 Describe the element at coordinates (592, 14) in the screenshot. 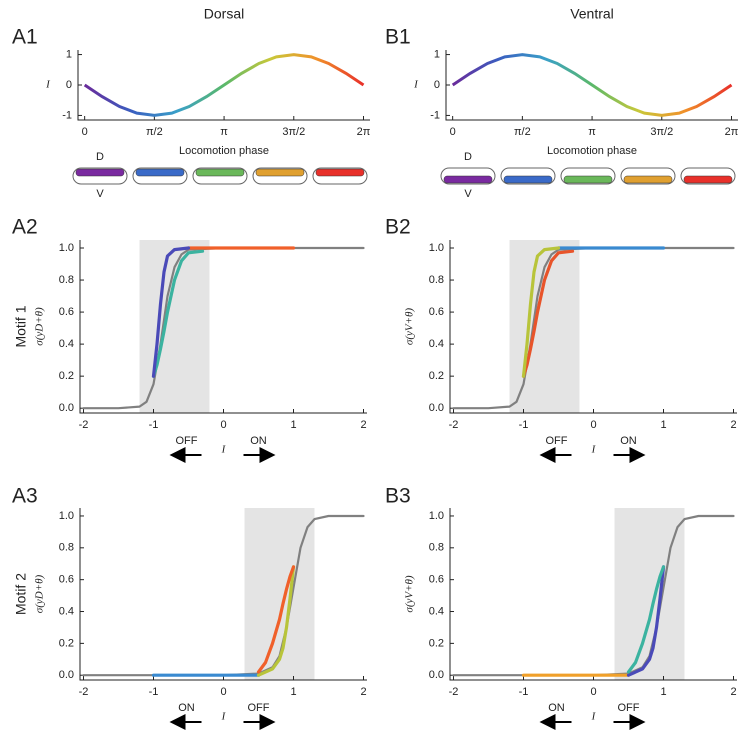

I see `column-title: Ventral` at that location.